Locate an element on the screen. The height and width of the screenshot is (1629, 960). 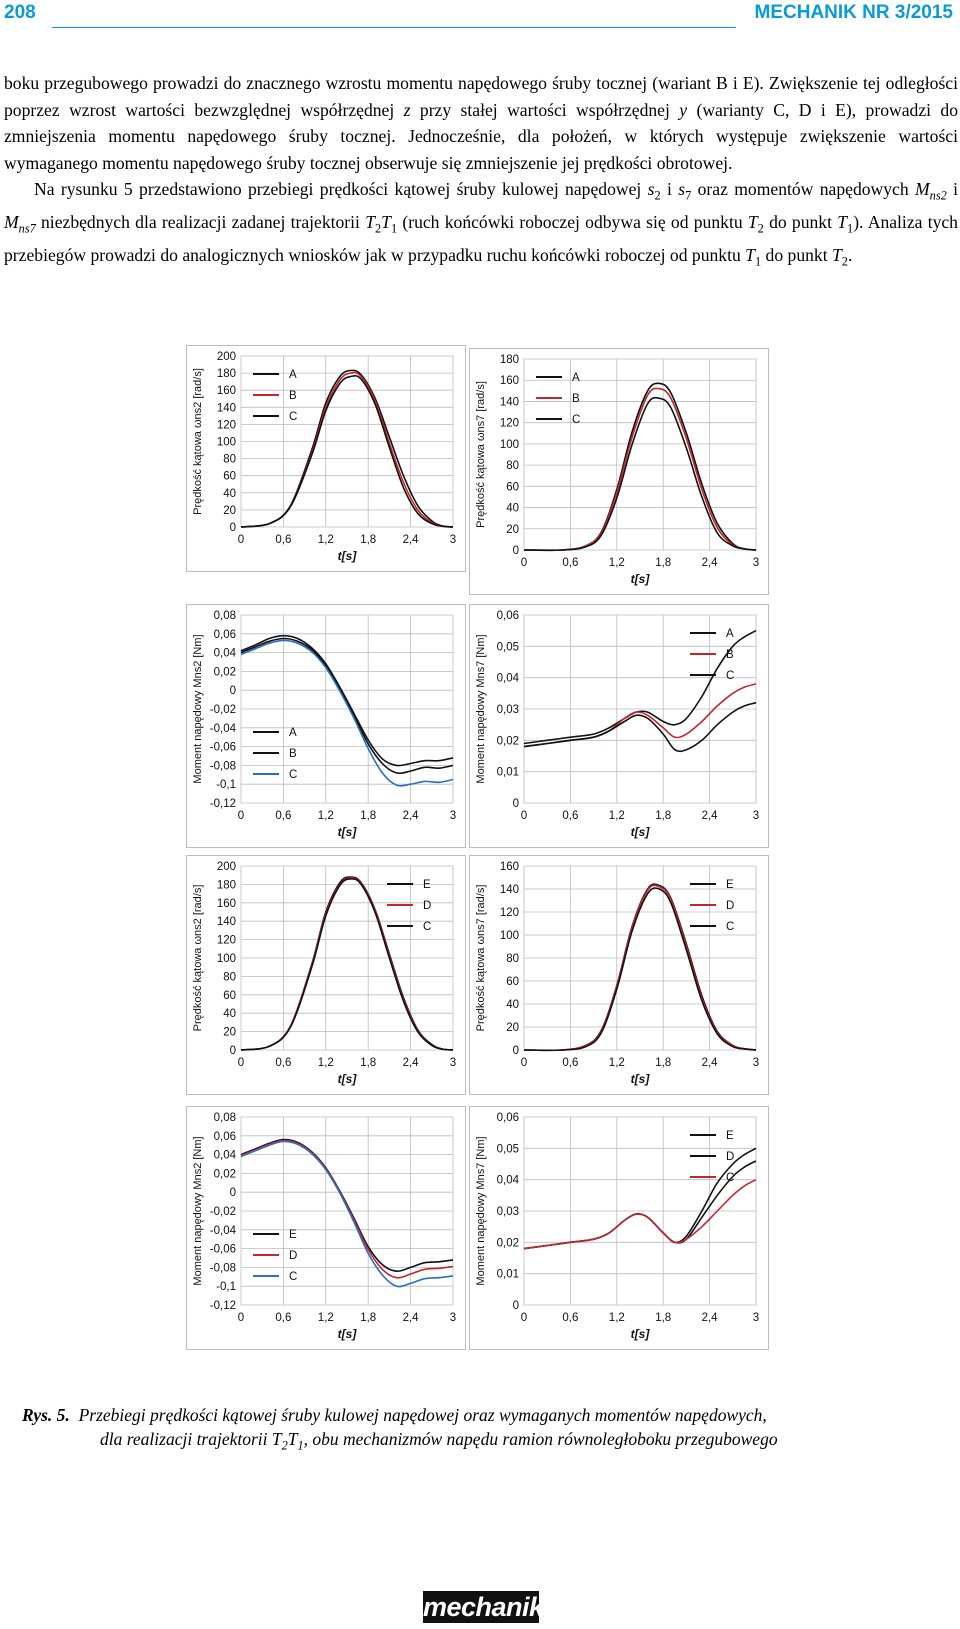
y-tick-label: 0,04 is located at coordinates (225, 654).